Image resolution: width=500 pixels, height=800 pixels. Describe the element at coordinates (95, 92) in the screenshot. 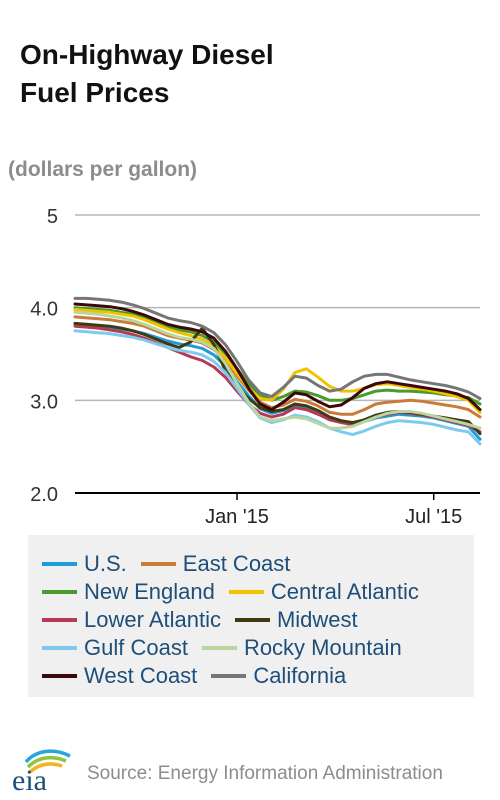

I see `chart-title-line-2: Fuel Prices` at that location.